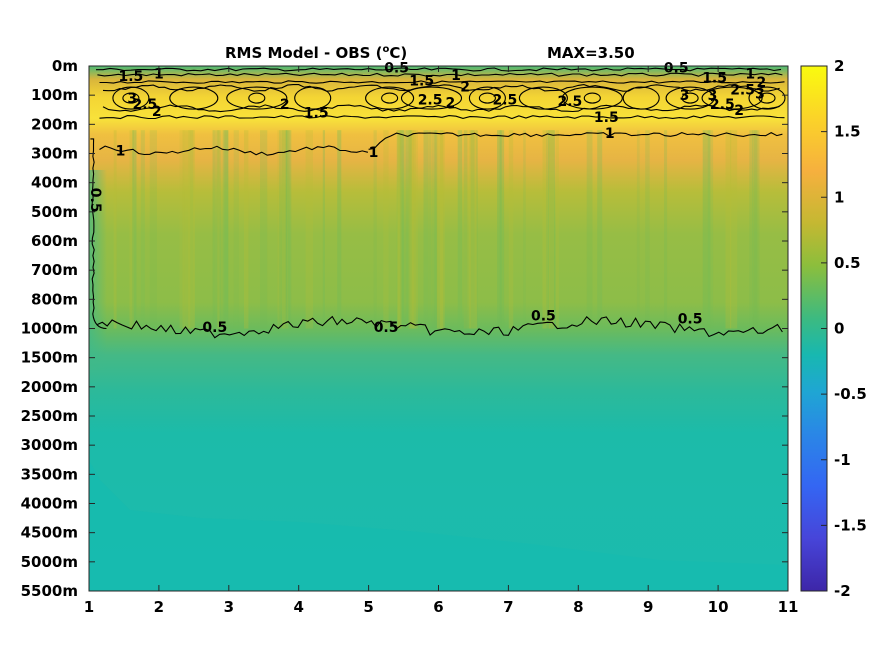 This screenshot has width=875, height=656. I want to click on y-tick-label: 700m, so click(54, 270).